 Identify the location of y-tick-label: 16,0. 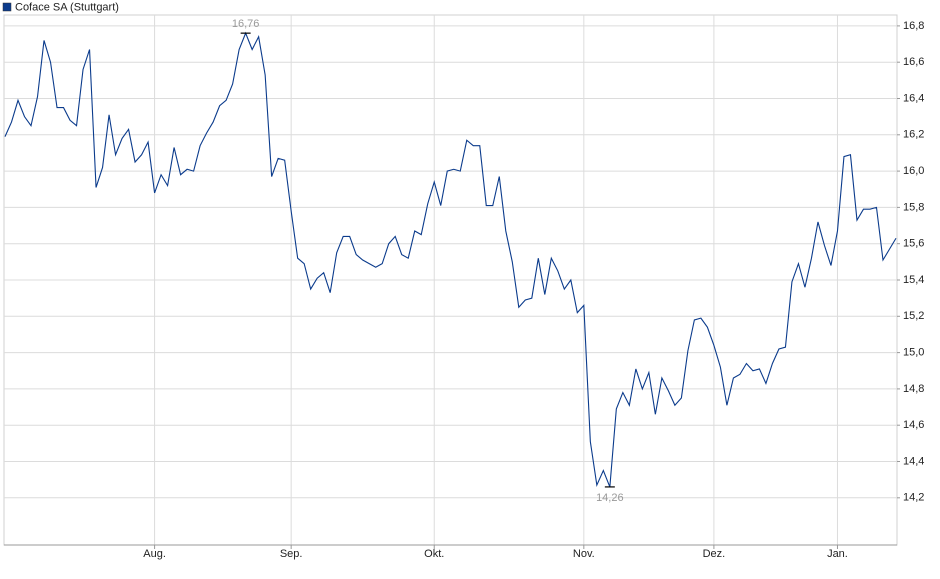
(913, 171).